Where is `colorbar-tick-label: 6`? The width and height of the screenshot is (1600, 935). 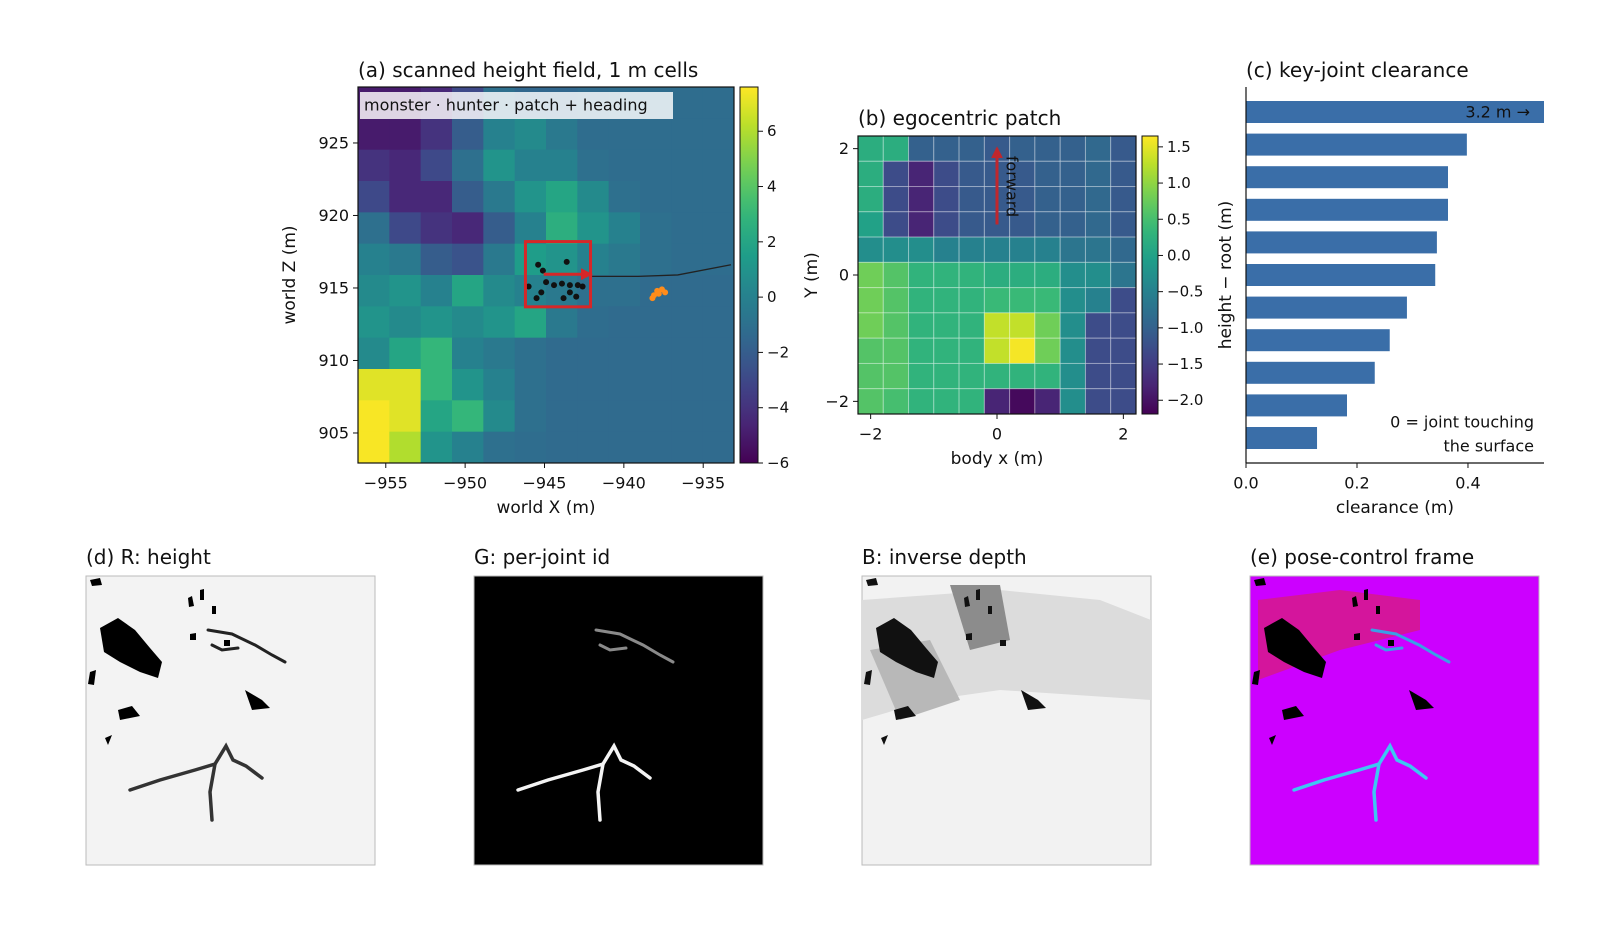
colorbar-tick-label: 6 is located at coordinates (772, 131).